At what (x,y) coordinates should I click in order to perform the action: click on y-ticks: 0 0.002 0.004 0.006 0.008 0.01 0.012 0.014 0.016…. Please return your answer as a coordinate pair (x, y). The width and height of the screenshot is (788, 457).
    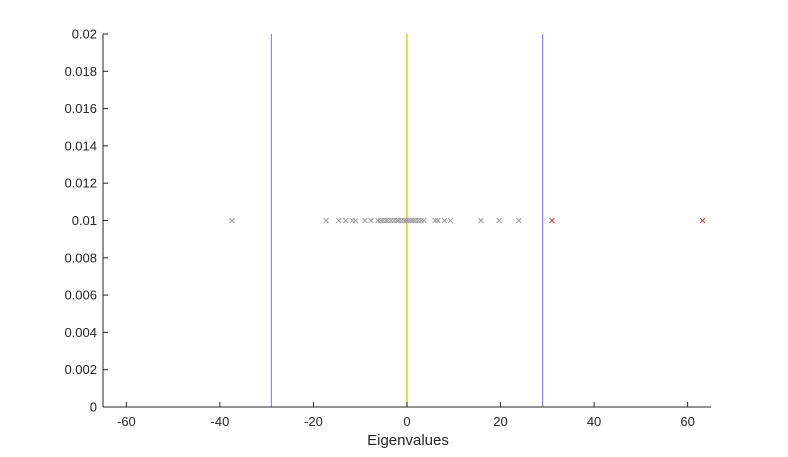
    Looking at the image, I should click on (86, 221).